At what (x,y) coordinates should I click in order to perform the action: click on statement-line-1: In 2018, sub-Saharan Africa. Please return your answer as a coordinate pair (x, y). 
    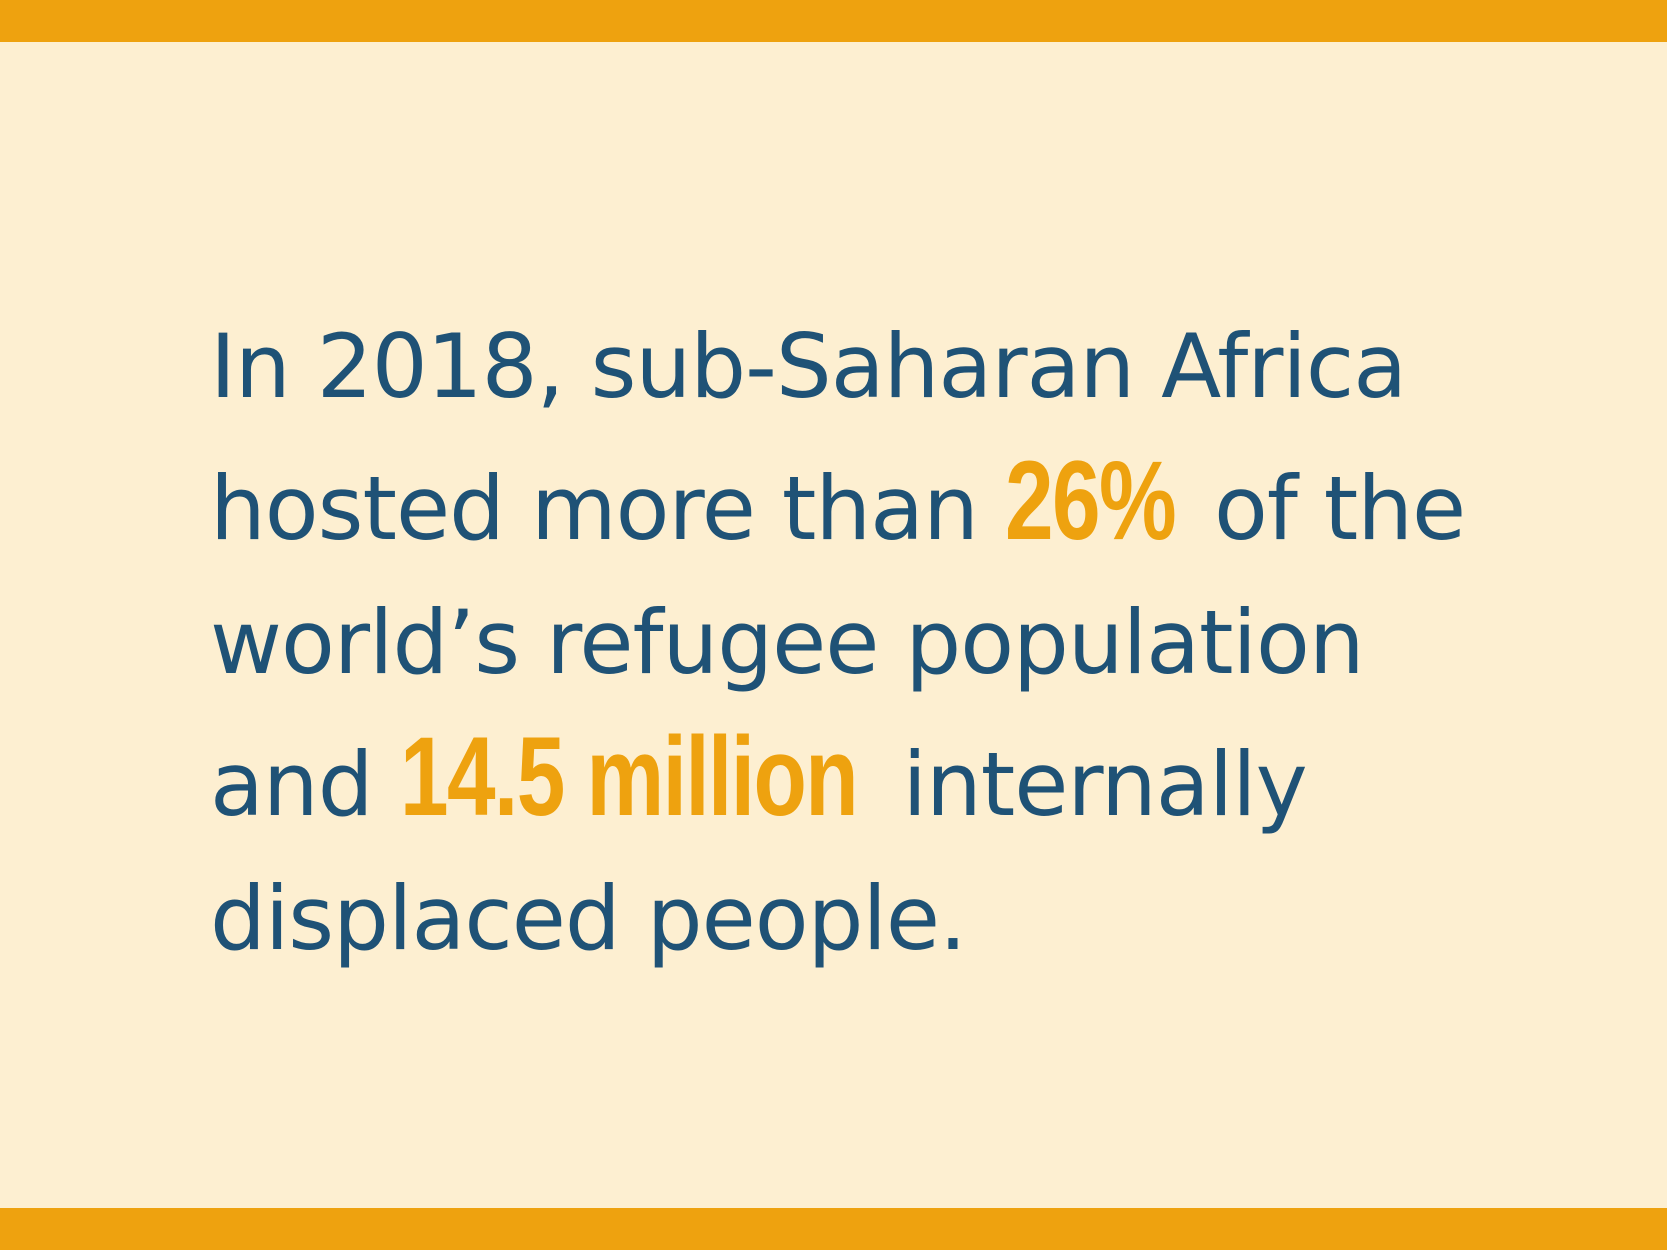
    Looking at the image, I should click on (808, 366).